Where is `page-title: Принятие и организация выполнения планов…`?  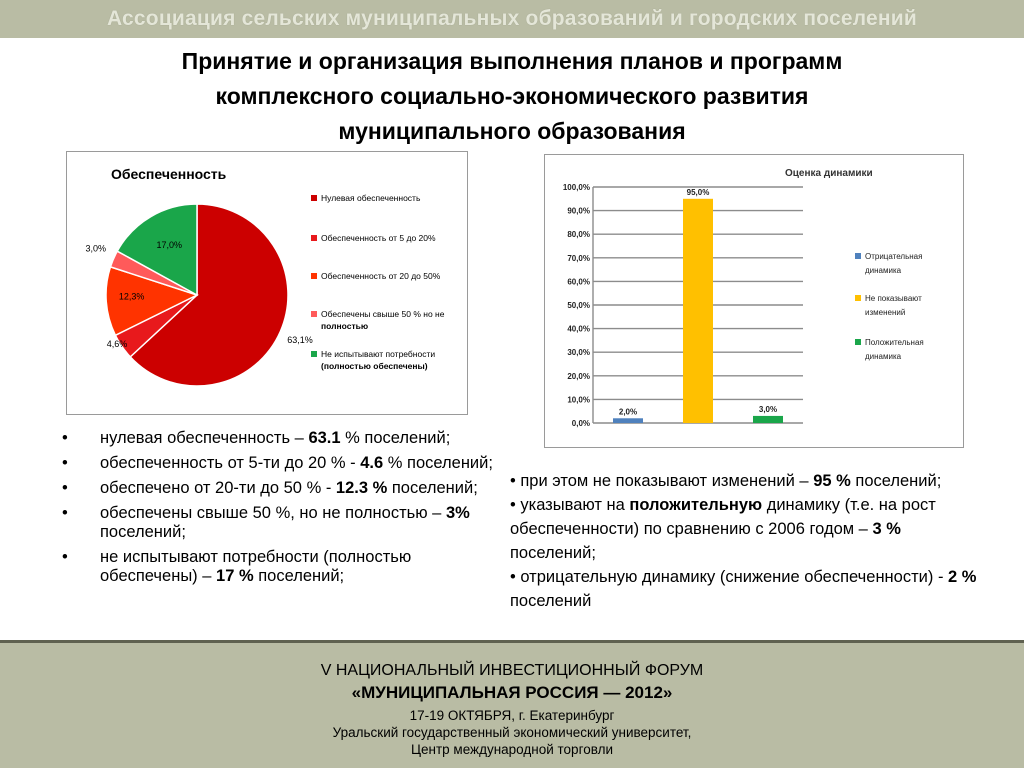 page-title: Принятие и организация выполнения планов… is located at coordinates (512, 96).